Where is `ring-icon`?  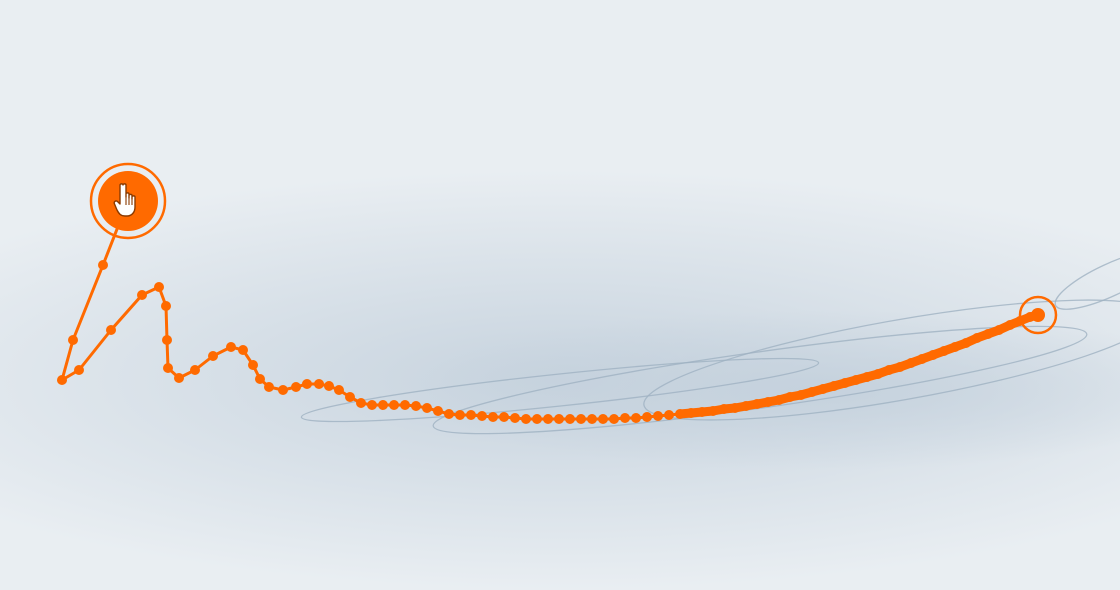
ring-icon is located at coordinates (1038, 315).